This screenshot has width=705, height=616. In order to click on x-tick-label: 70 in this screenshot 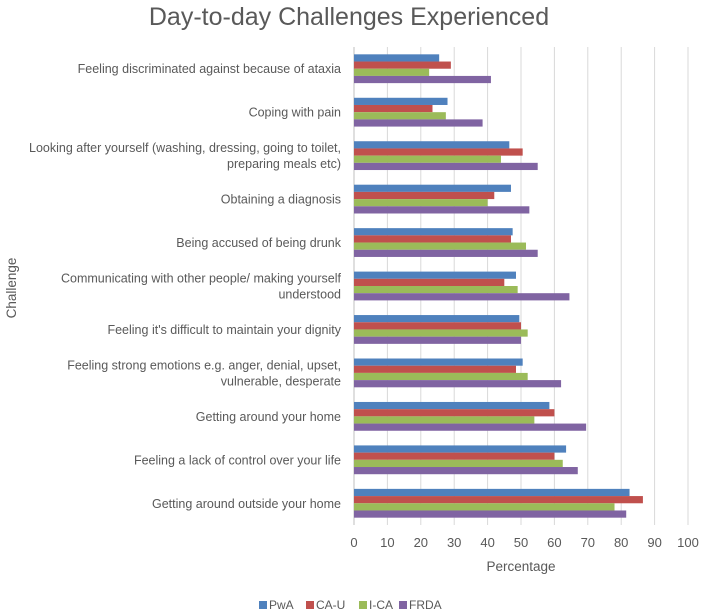, I will do `click(588, 542)`.